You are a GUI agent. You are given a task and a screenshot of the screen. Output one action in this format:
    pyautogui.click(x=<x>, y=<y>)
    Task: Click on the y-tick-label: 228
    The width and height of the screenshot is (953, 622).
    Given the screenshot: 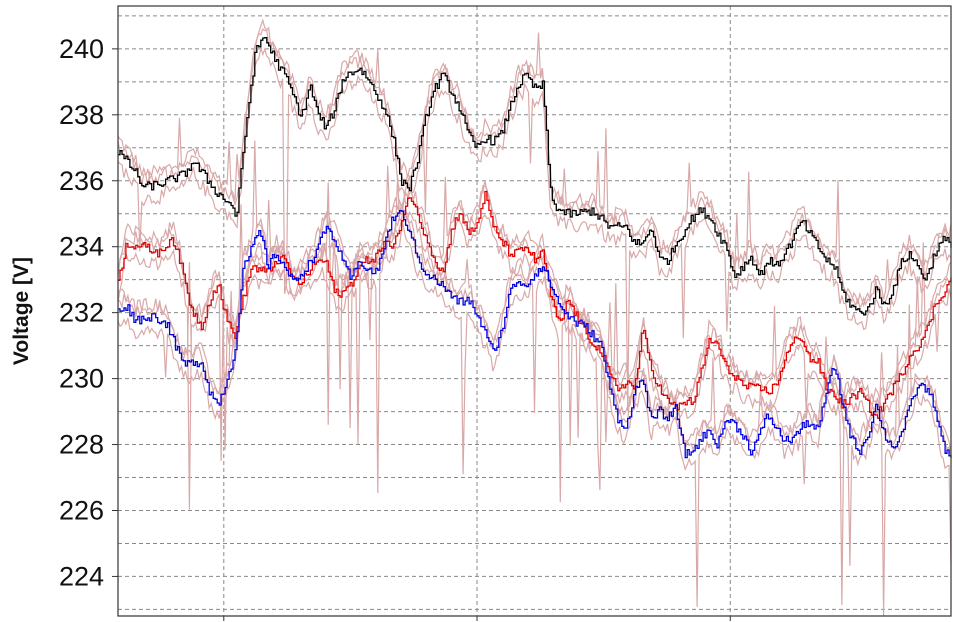 What is the action you would take?
    pyautogui.click(x=81, y=445)
    